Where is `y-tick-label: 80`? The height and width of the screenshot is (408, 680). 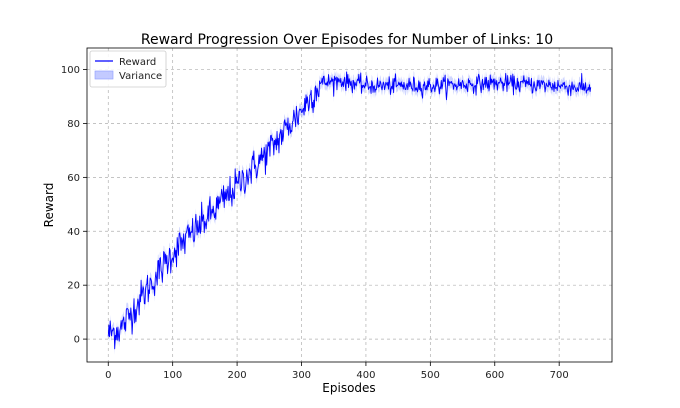
y-tick-label: 80 is located at coordinates (73, 124).